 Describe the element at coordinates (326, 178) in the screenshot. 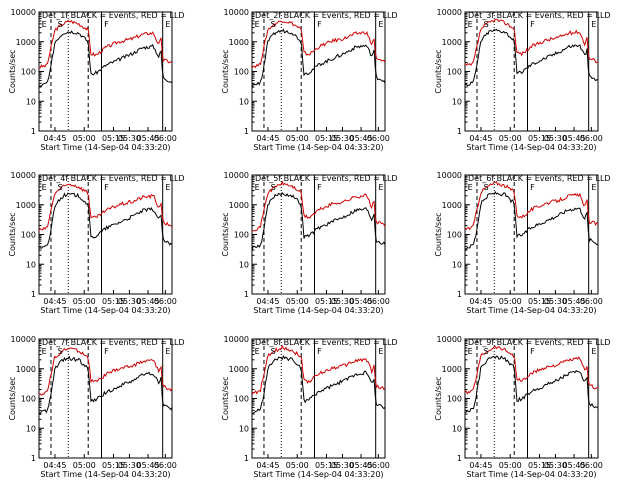

I see `chart-title: Det_5f BLACK = Events, RED = LLD` at that location.